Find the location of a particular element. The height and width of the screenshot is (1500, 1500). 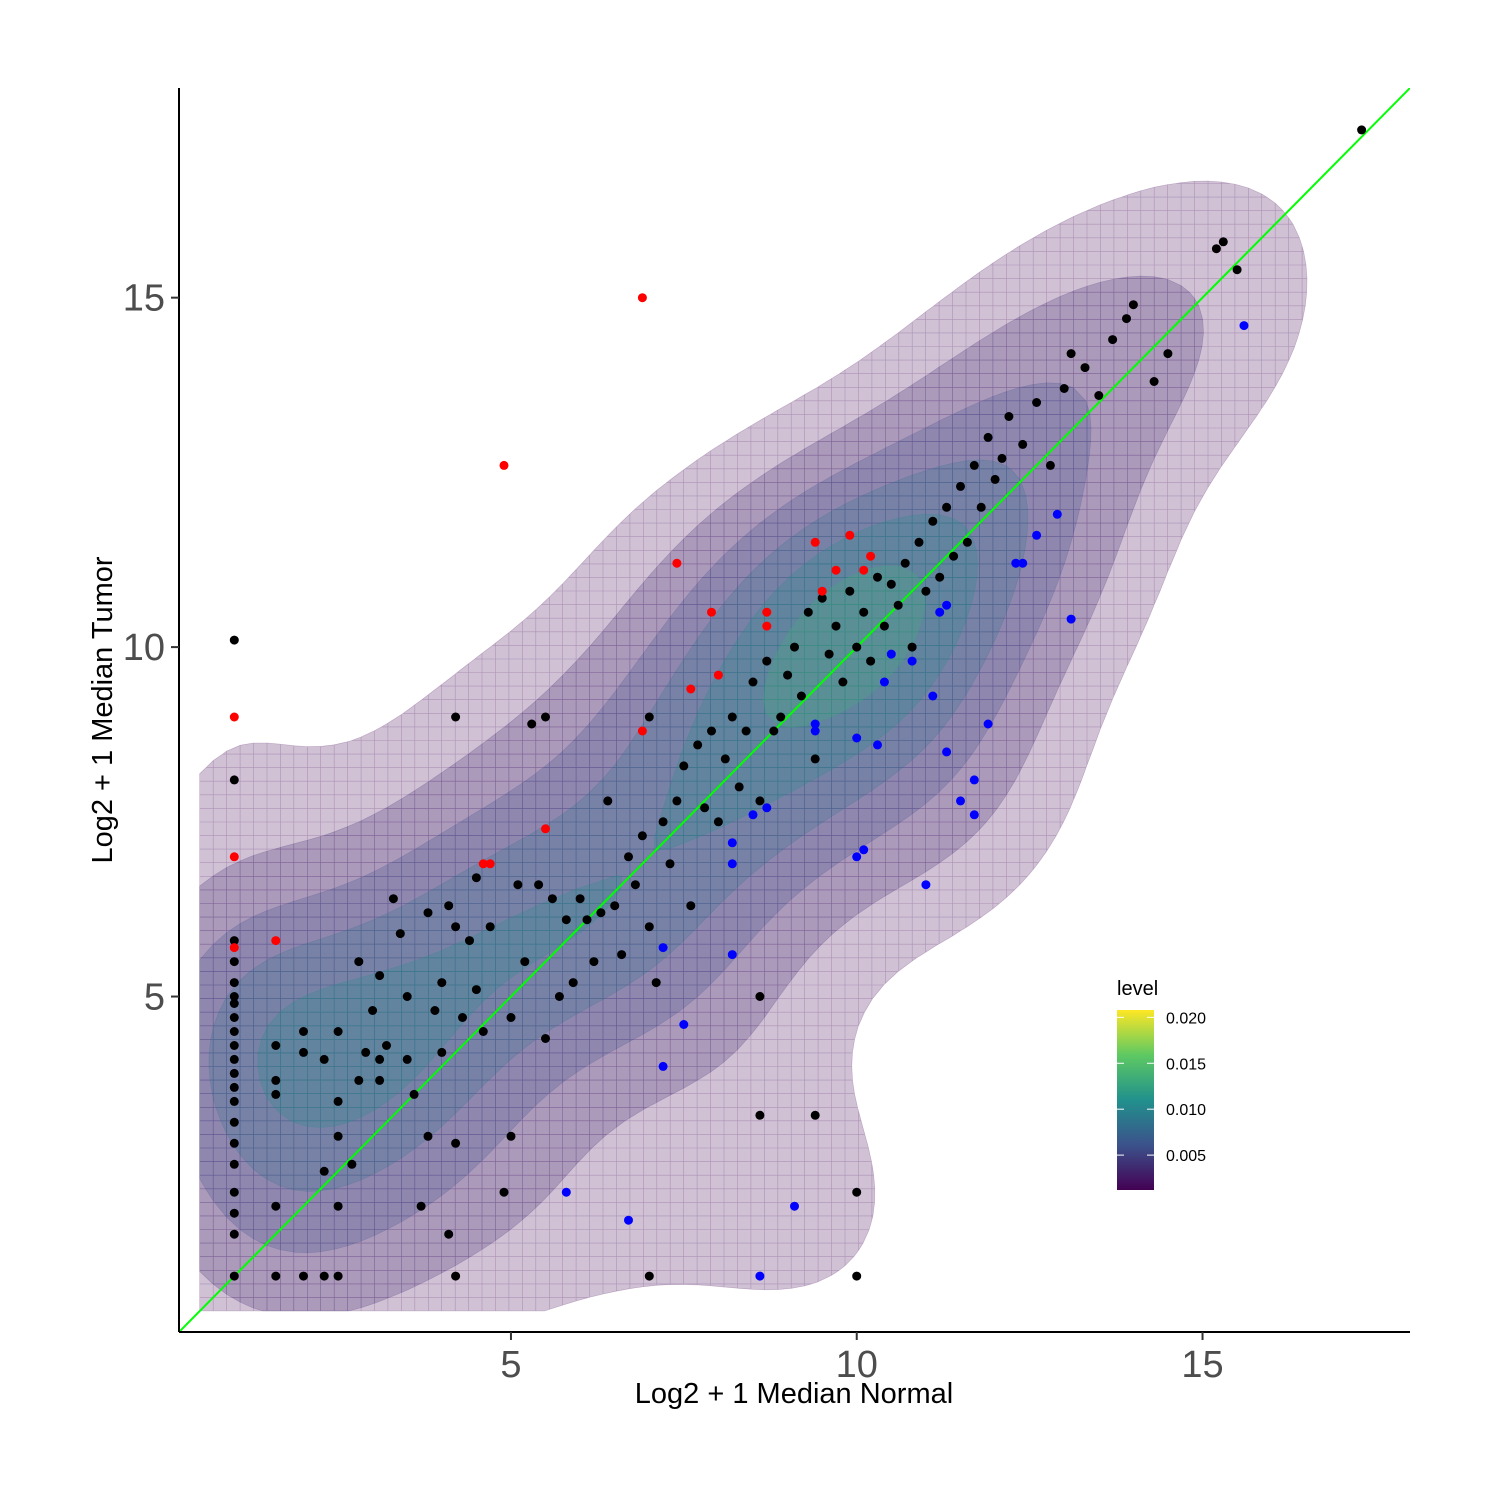

legend-tick-label: 0.015 is located at coordinates (1186, 1064).